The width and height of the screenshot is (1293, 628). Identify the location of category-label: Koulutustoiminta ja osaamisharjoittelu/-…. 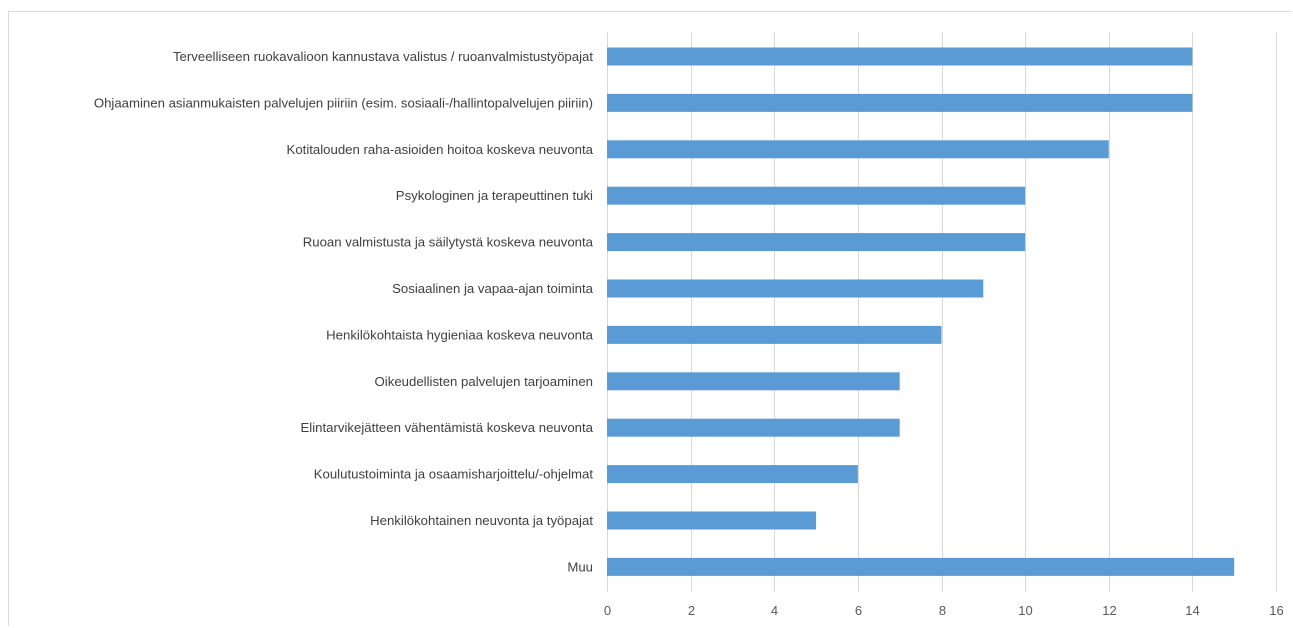
(454, 474).